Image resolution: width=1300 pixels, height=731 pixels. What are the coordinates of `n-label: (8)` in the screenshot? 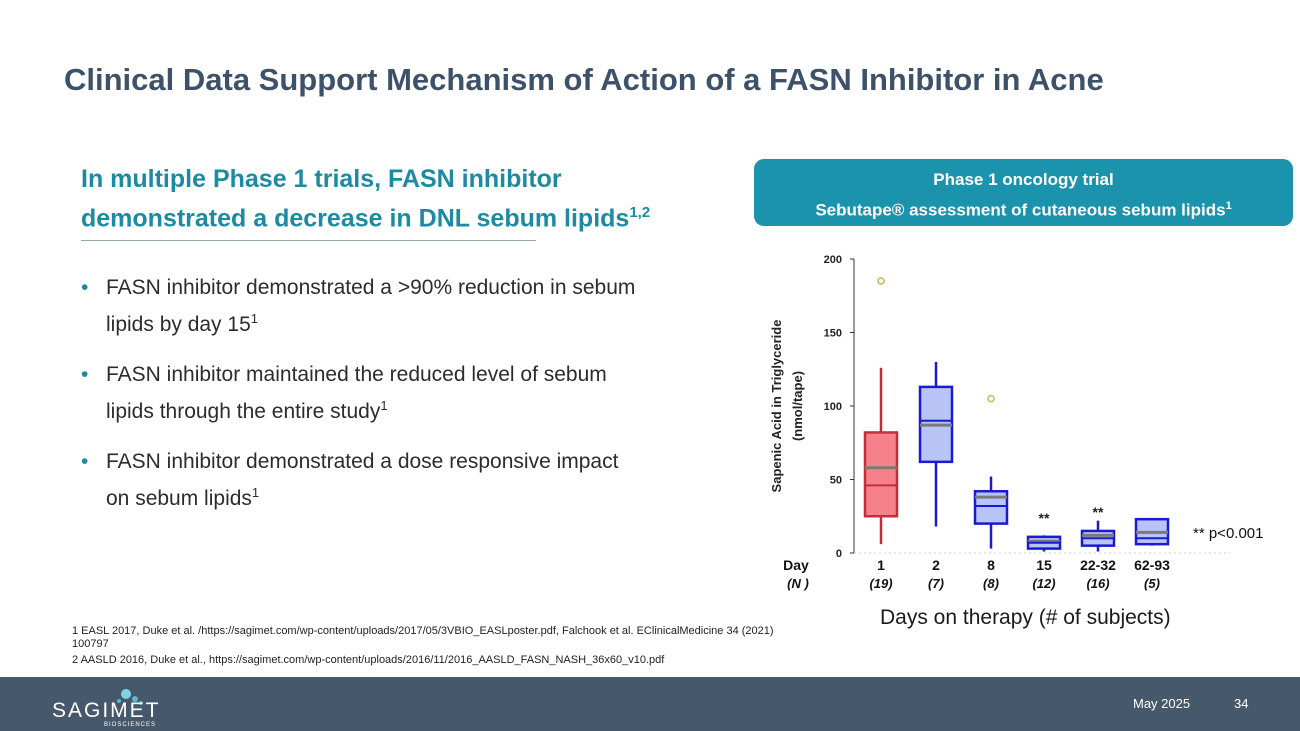 It's located at (991, 583).